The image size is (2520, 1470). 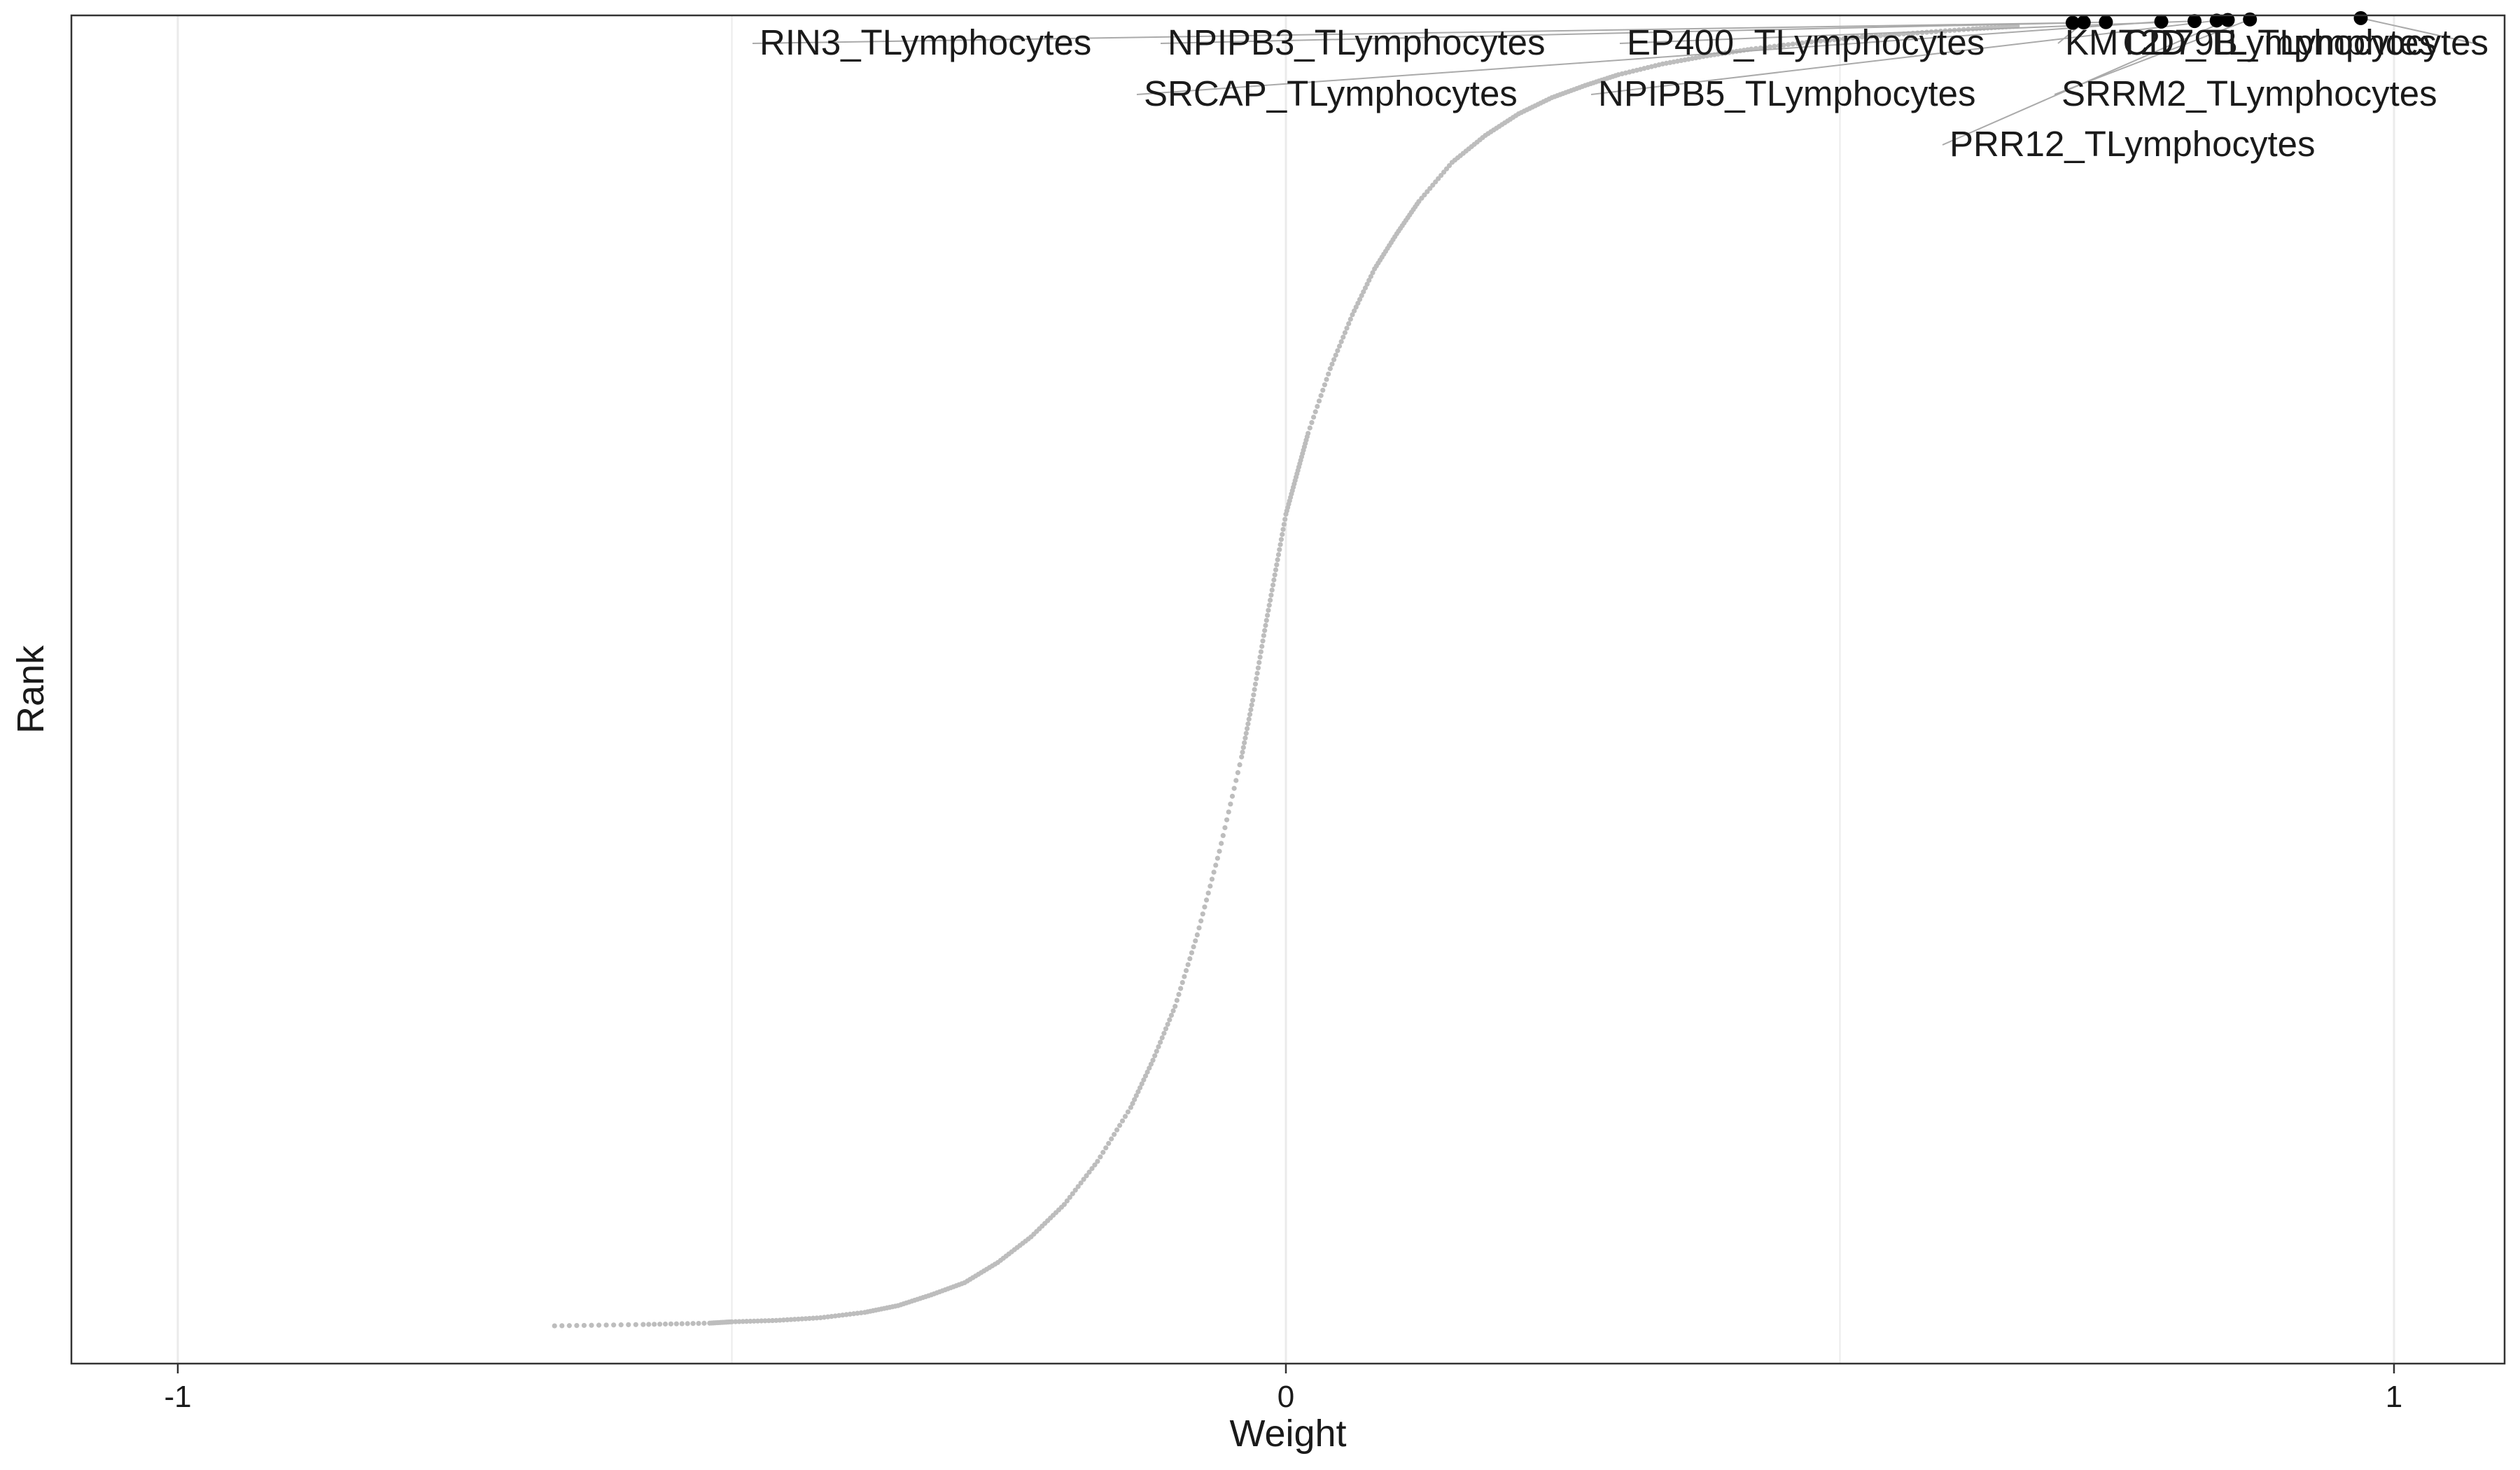 What do you see at coordinates (2132, 144) in the screenshot?
I see `point-label: PRR12_TLymphocytes` at bounding box center [2132, 144].